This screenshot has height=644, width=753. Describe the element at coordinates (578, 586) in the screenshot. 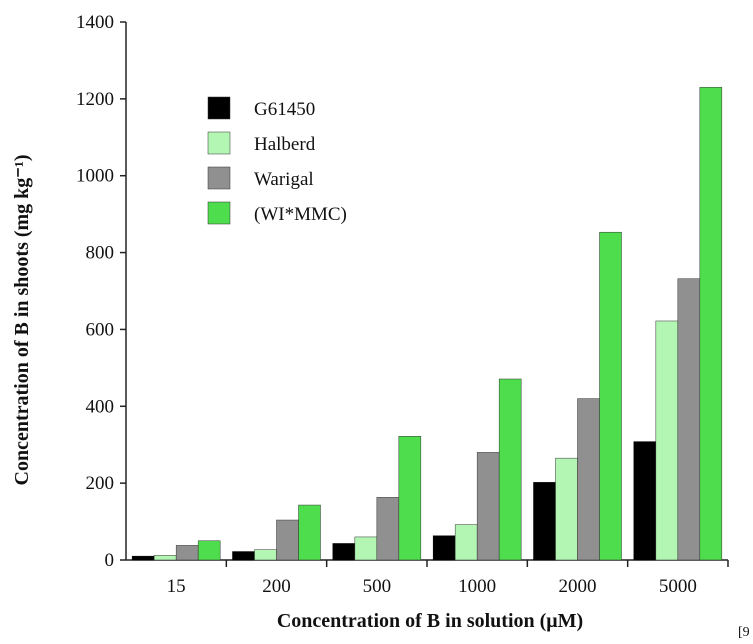

I see `x-tick-label: 2000` at that location.